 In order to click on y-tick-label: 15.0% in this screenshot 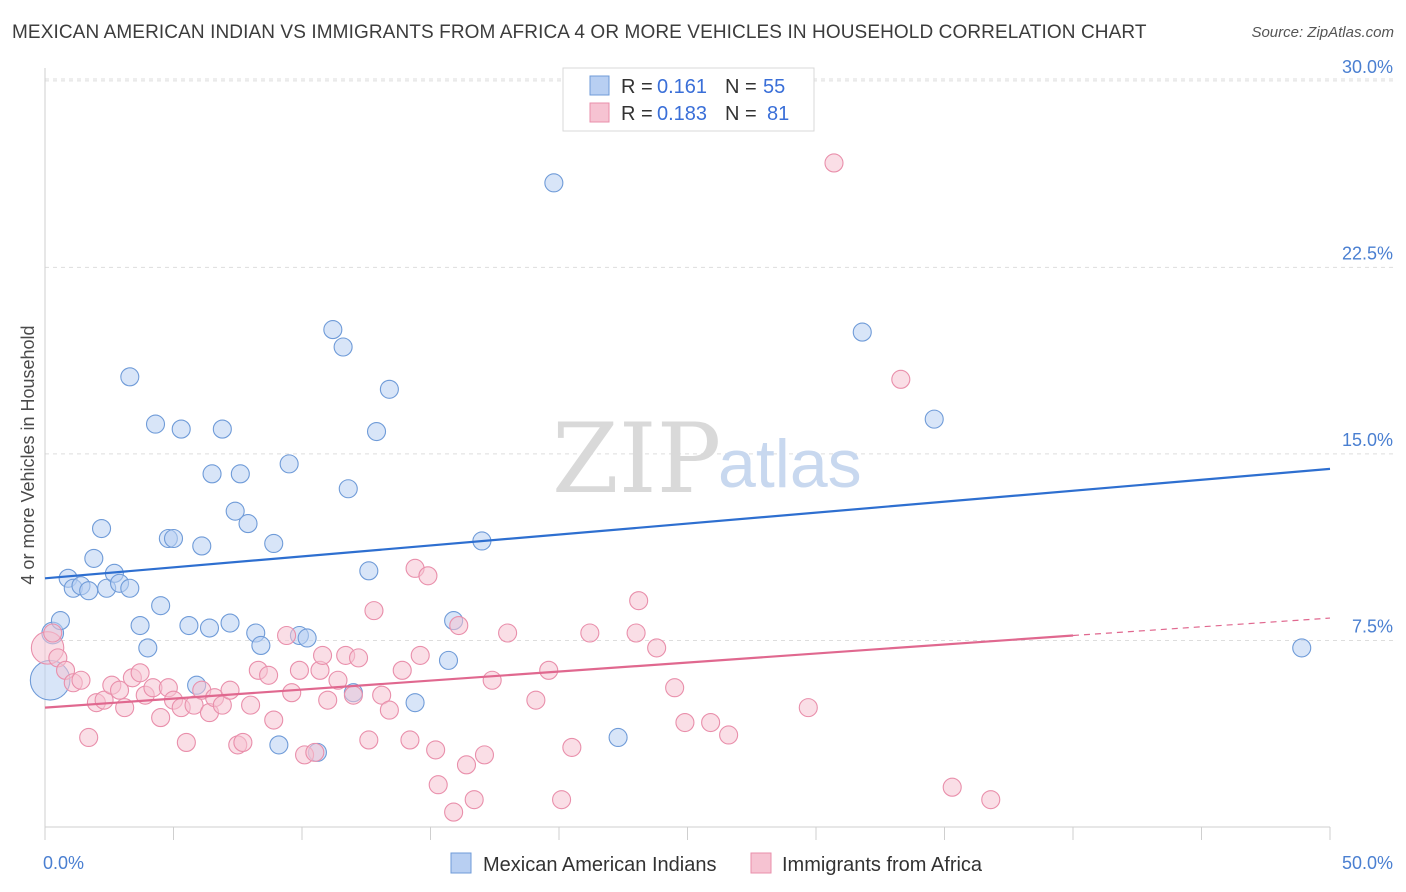, I will do `click(1367, 440)`.